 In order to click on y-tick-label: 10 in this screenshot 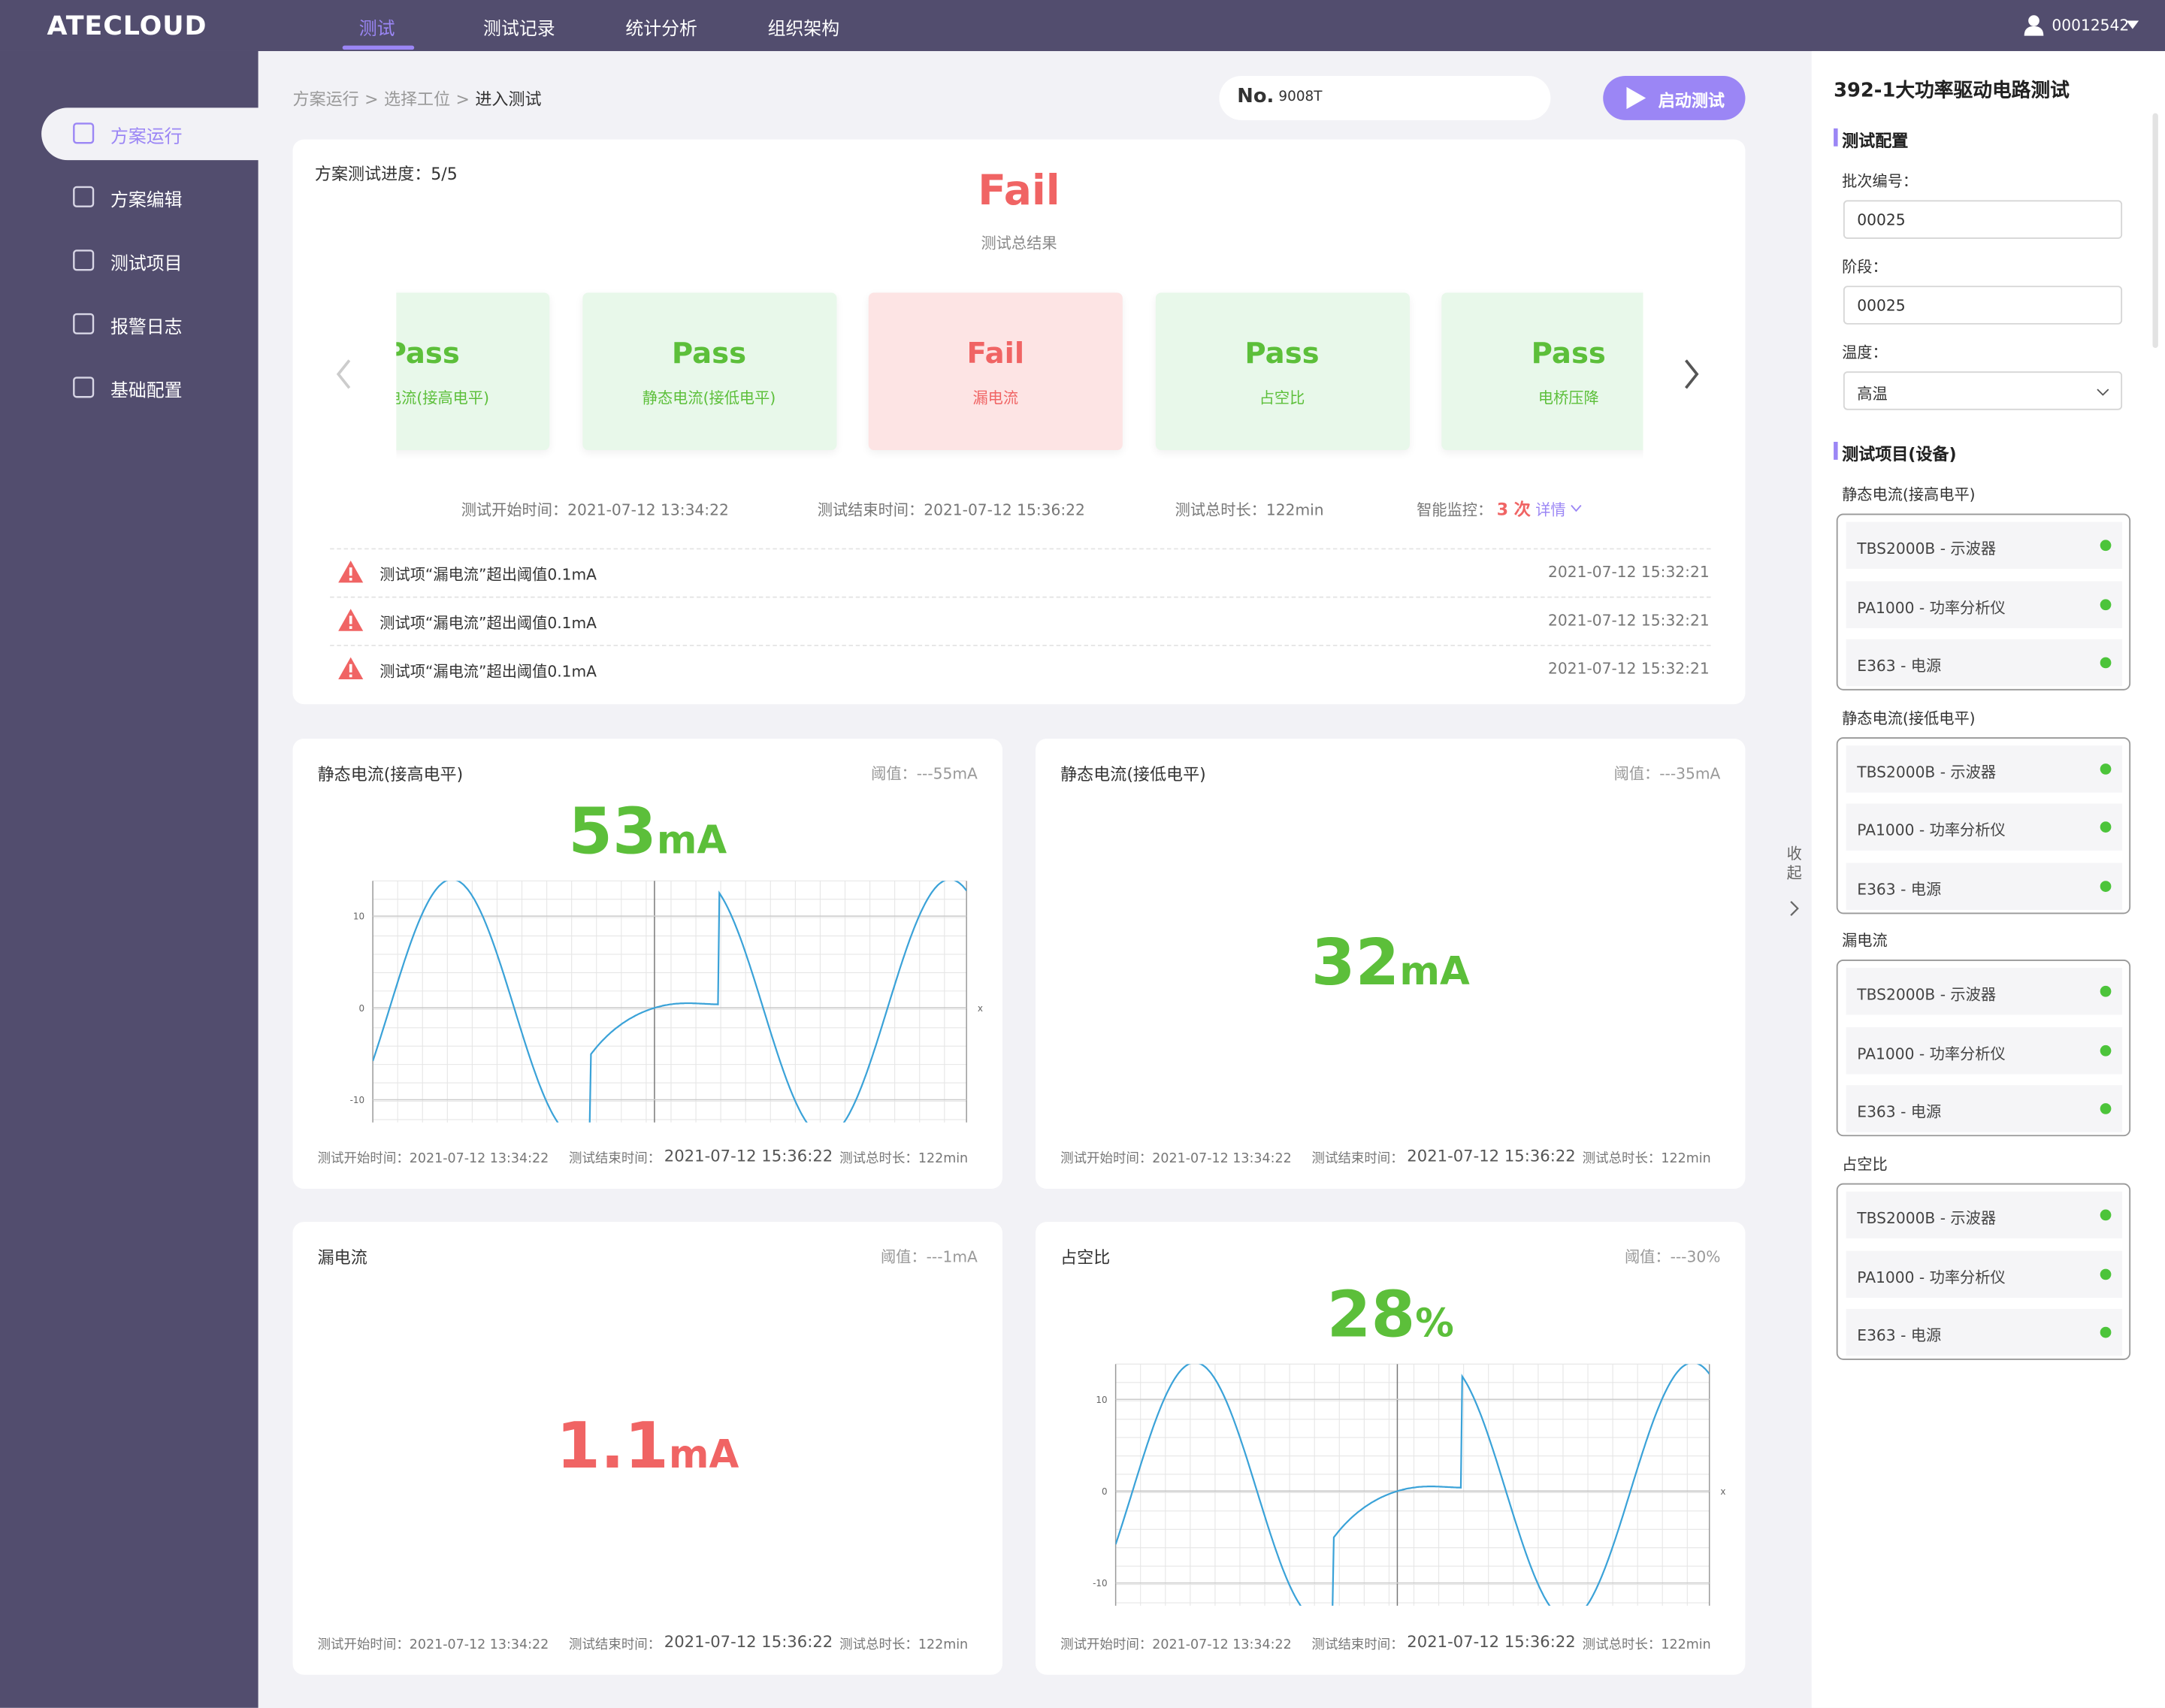, I will do `click(1101, 1400)`.